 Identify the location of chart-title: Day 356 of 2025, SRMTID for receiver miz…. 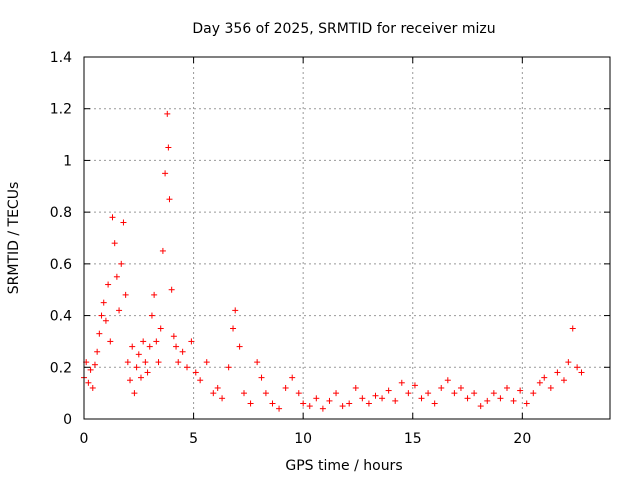
(343, 29).